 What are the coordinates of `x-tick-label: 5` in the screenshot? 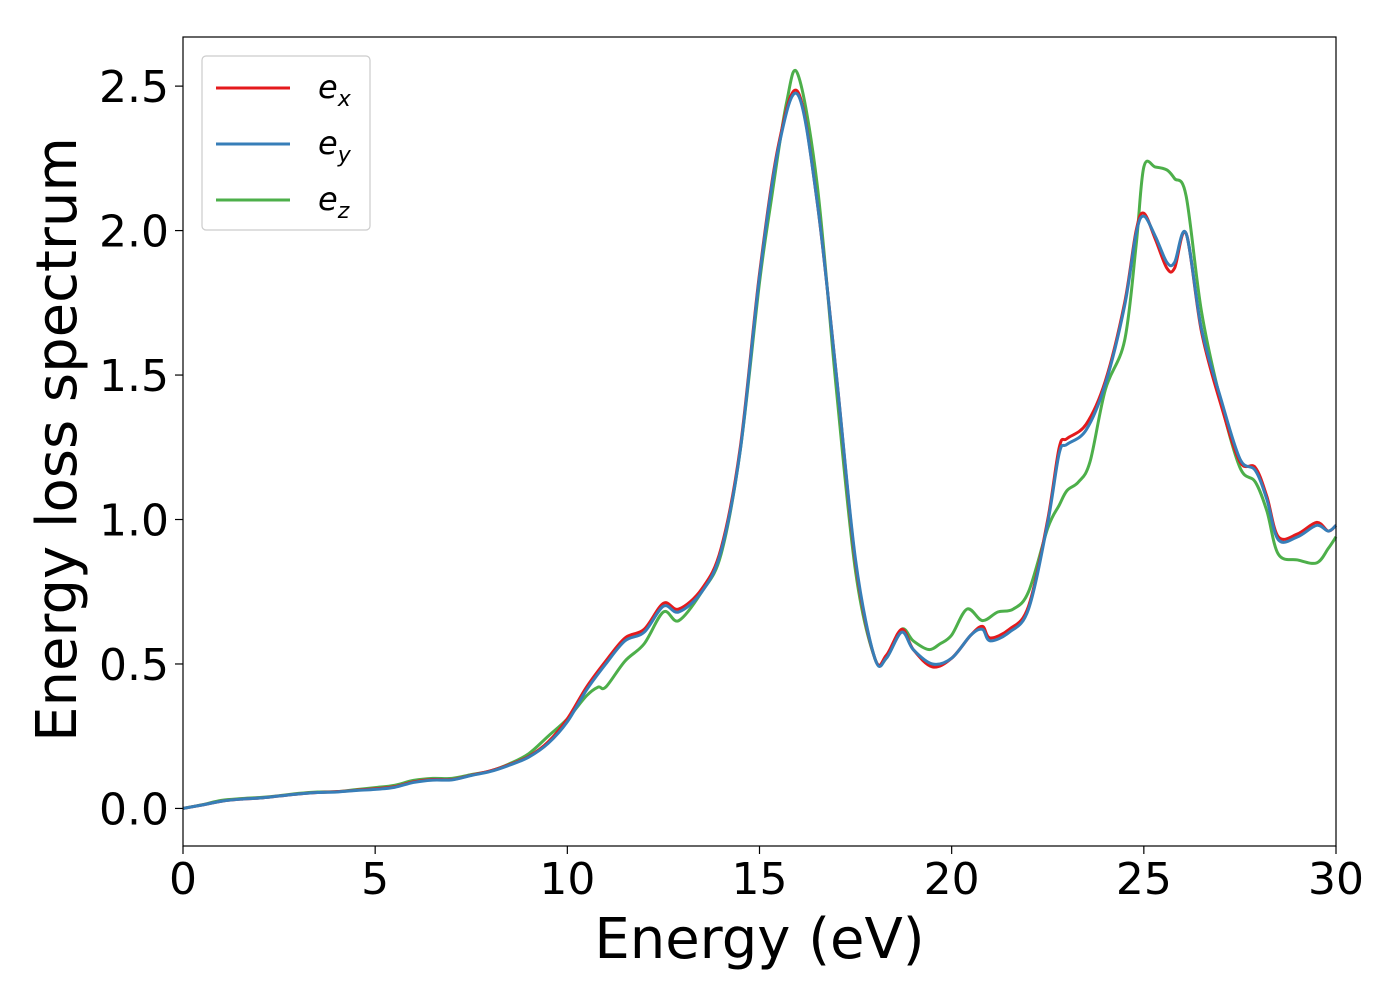 It's located at (375, 879).